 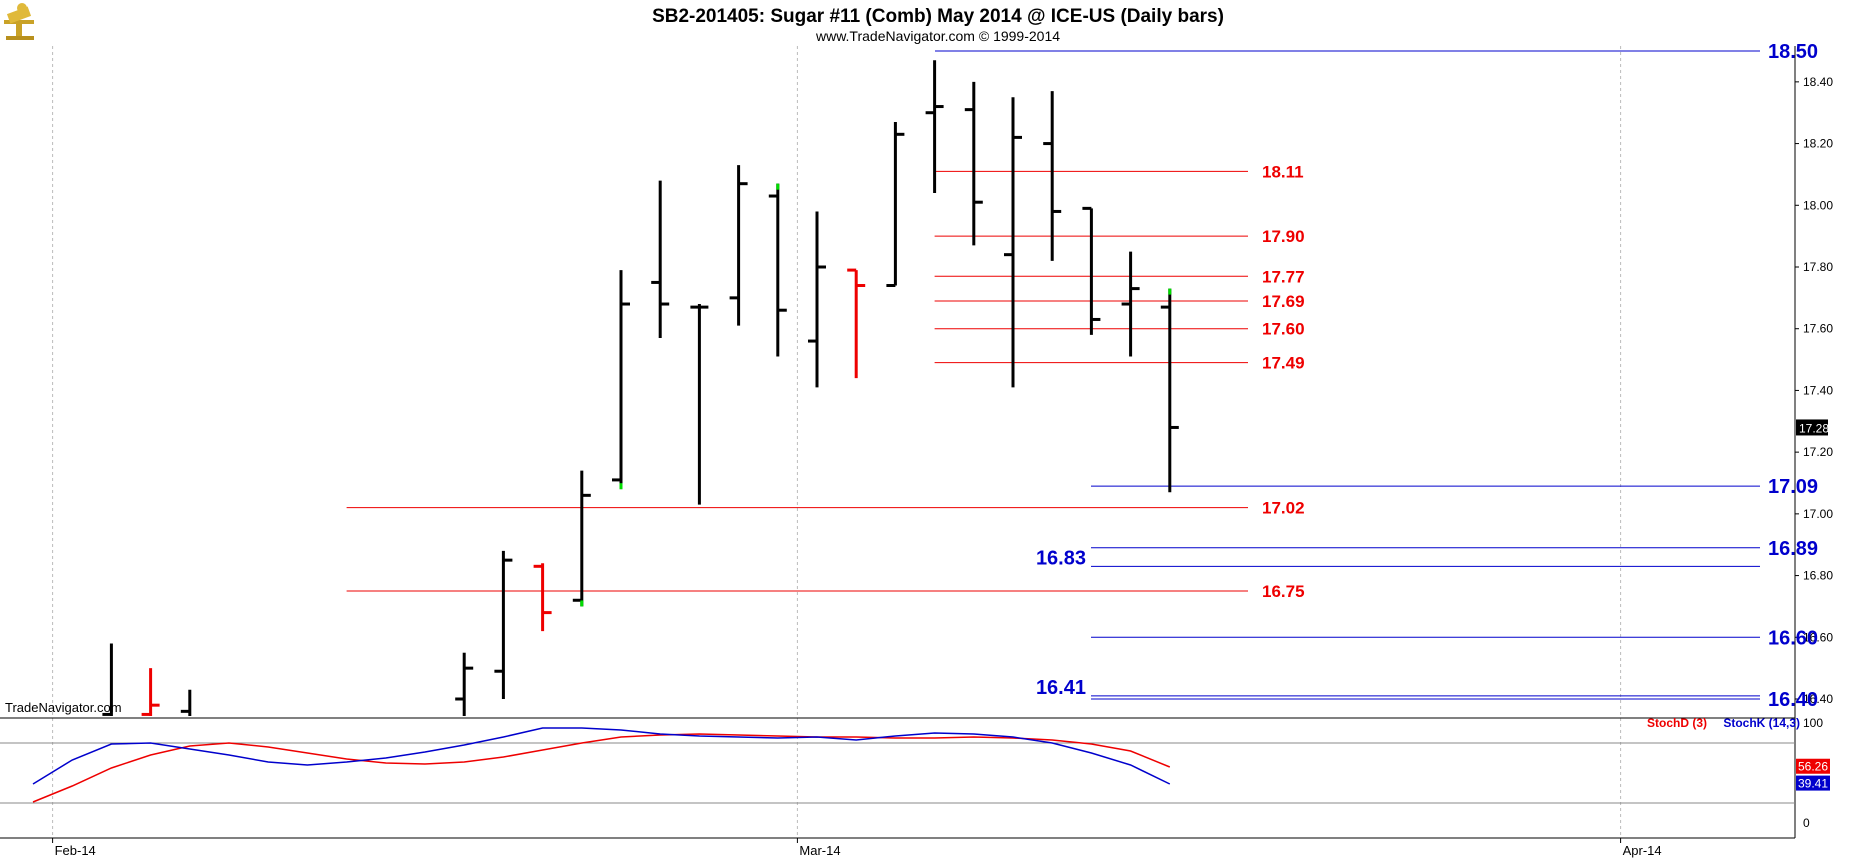 What do you see at coordinates (75, 850) in the screenshot?
I see `x-tick-label: Feb-14` at bounding box center [75, 850].